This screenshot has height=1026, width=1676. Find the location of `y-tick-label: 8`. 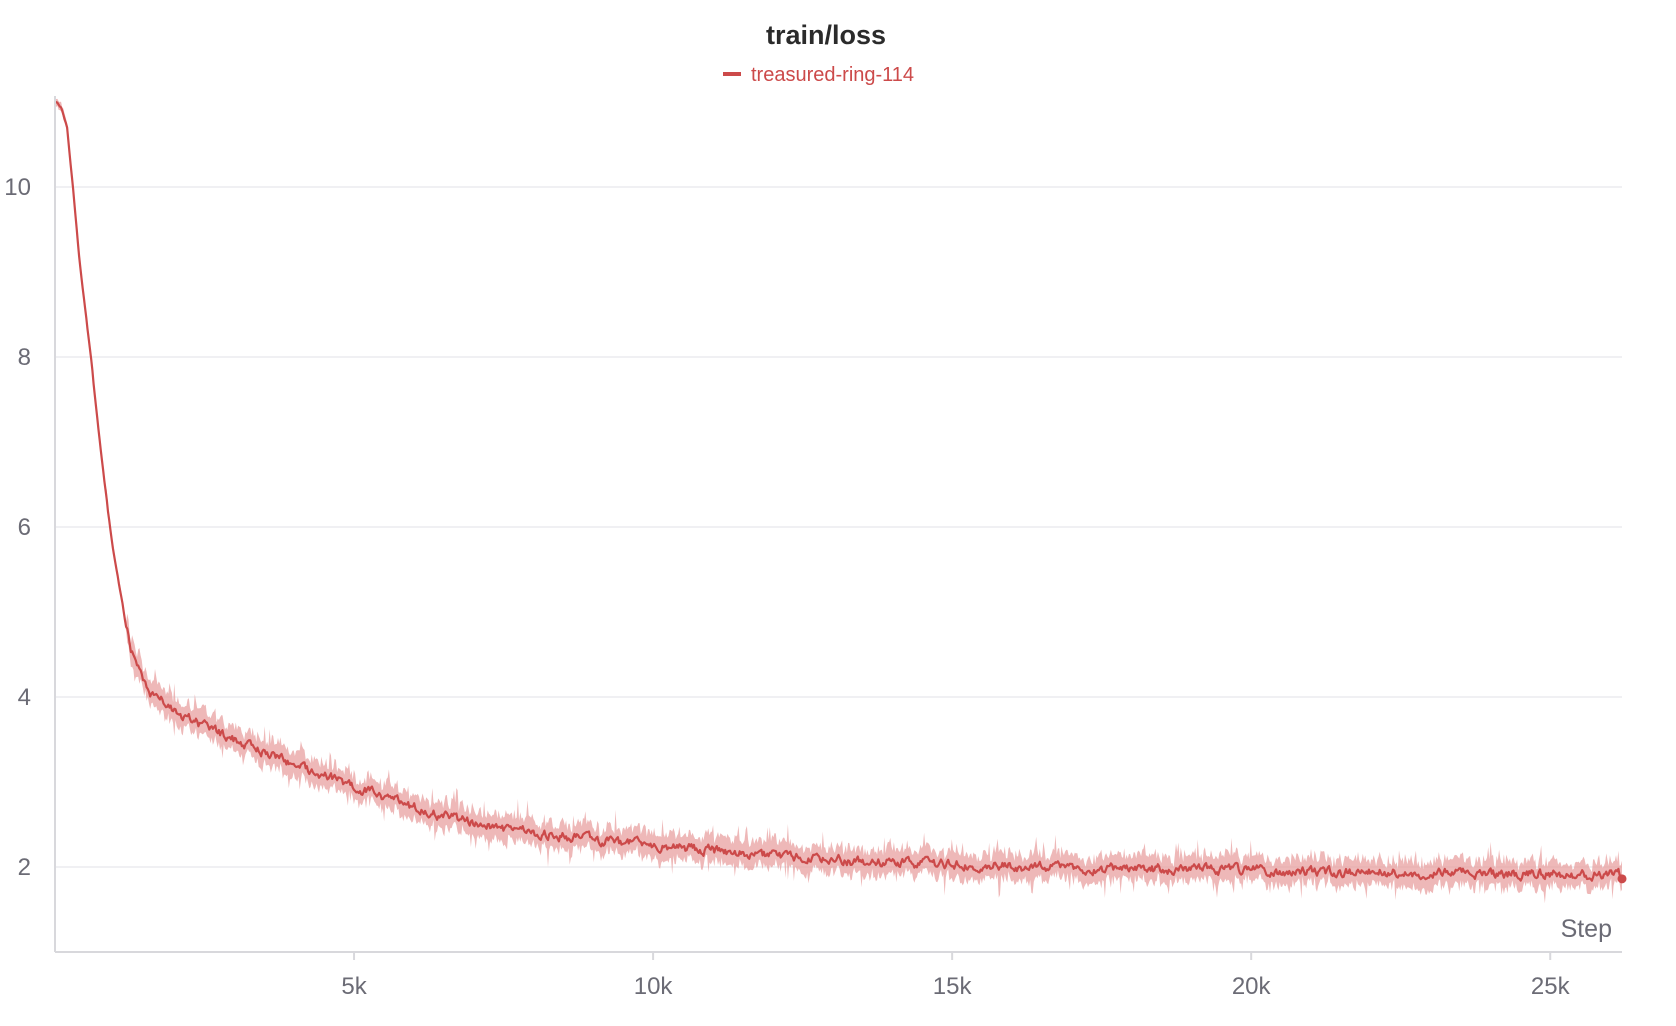

y-tick-label: 8 is located at coordinates (24, 357).